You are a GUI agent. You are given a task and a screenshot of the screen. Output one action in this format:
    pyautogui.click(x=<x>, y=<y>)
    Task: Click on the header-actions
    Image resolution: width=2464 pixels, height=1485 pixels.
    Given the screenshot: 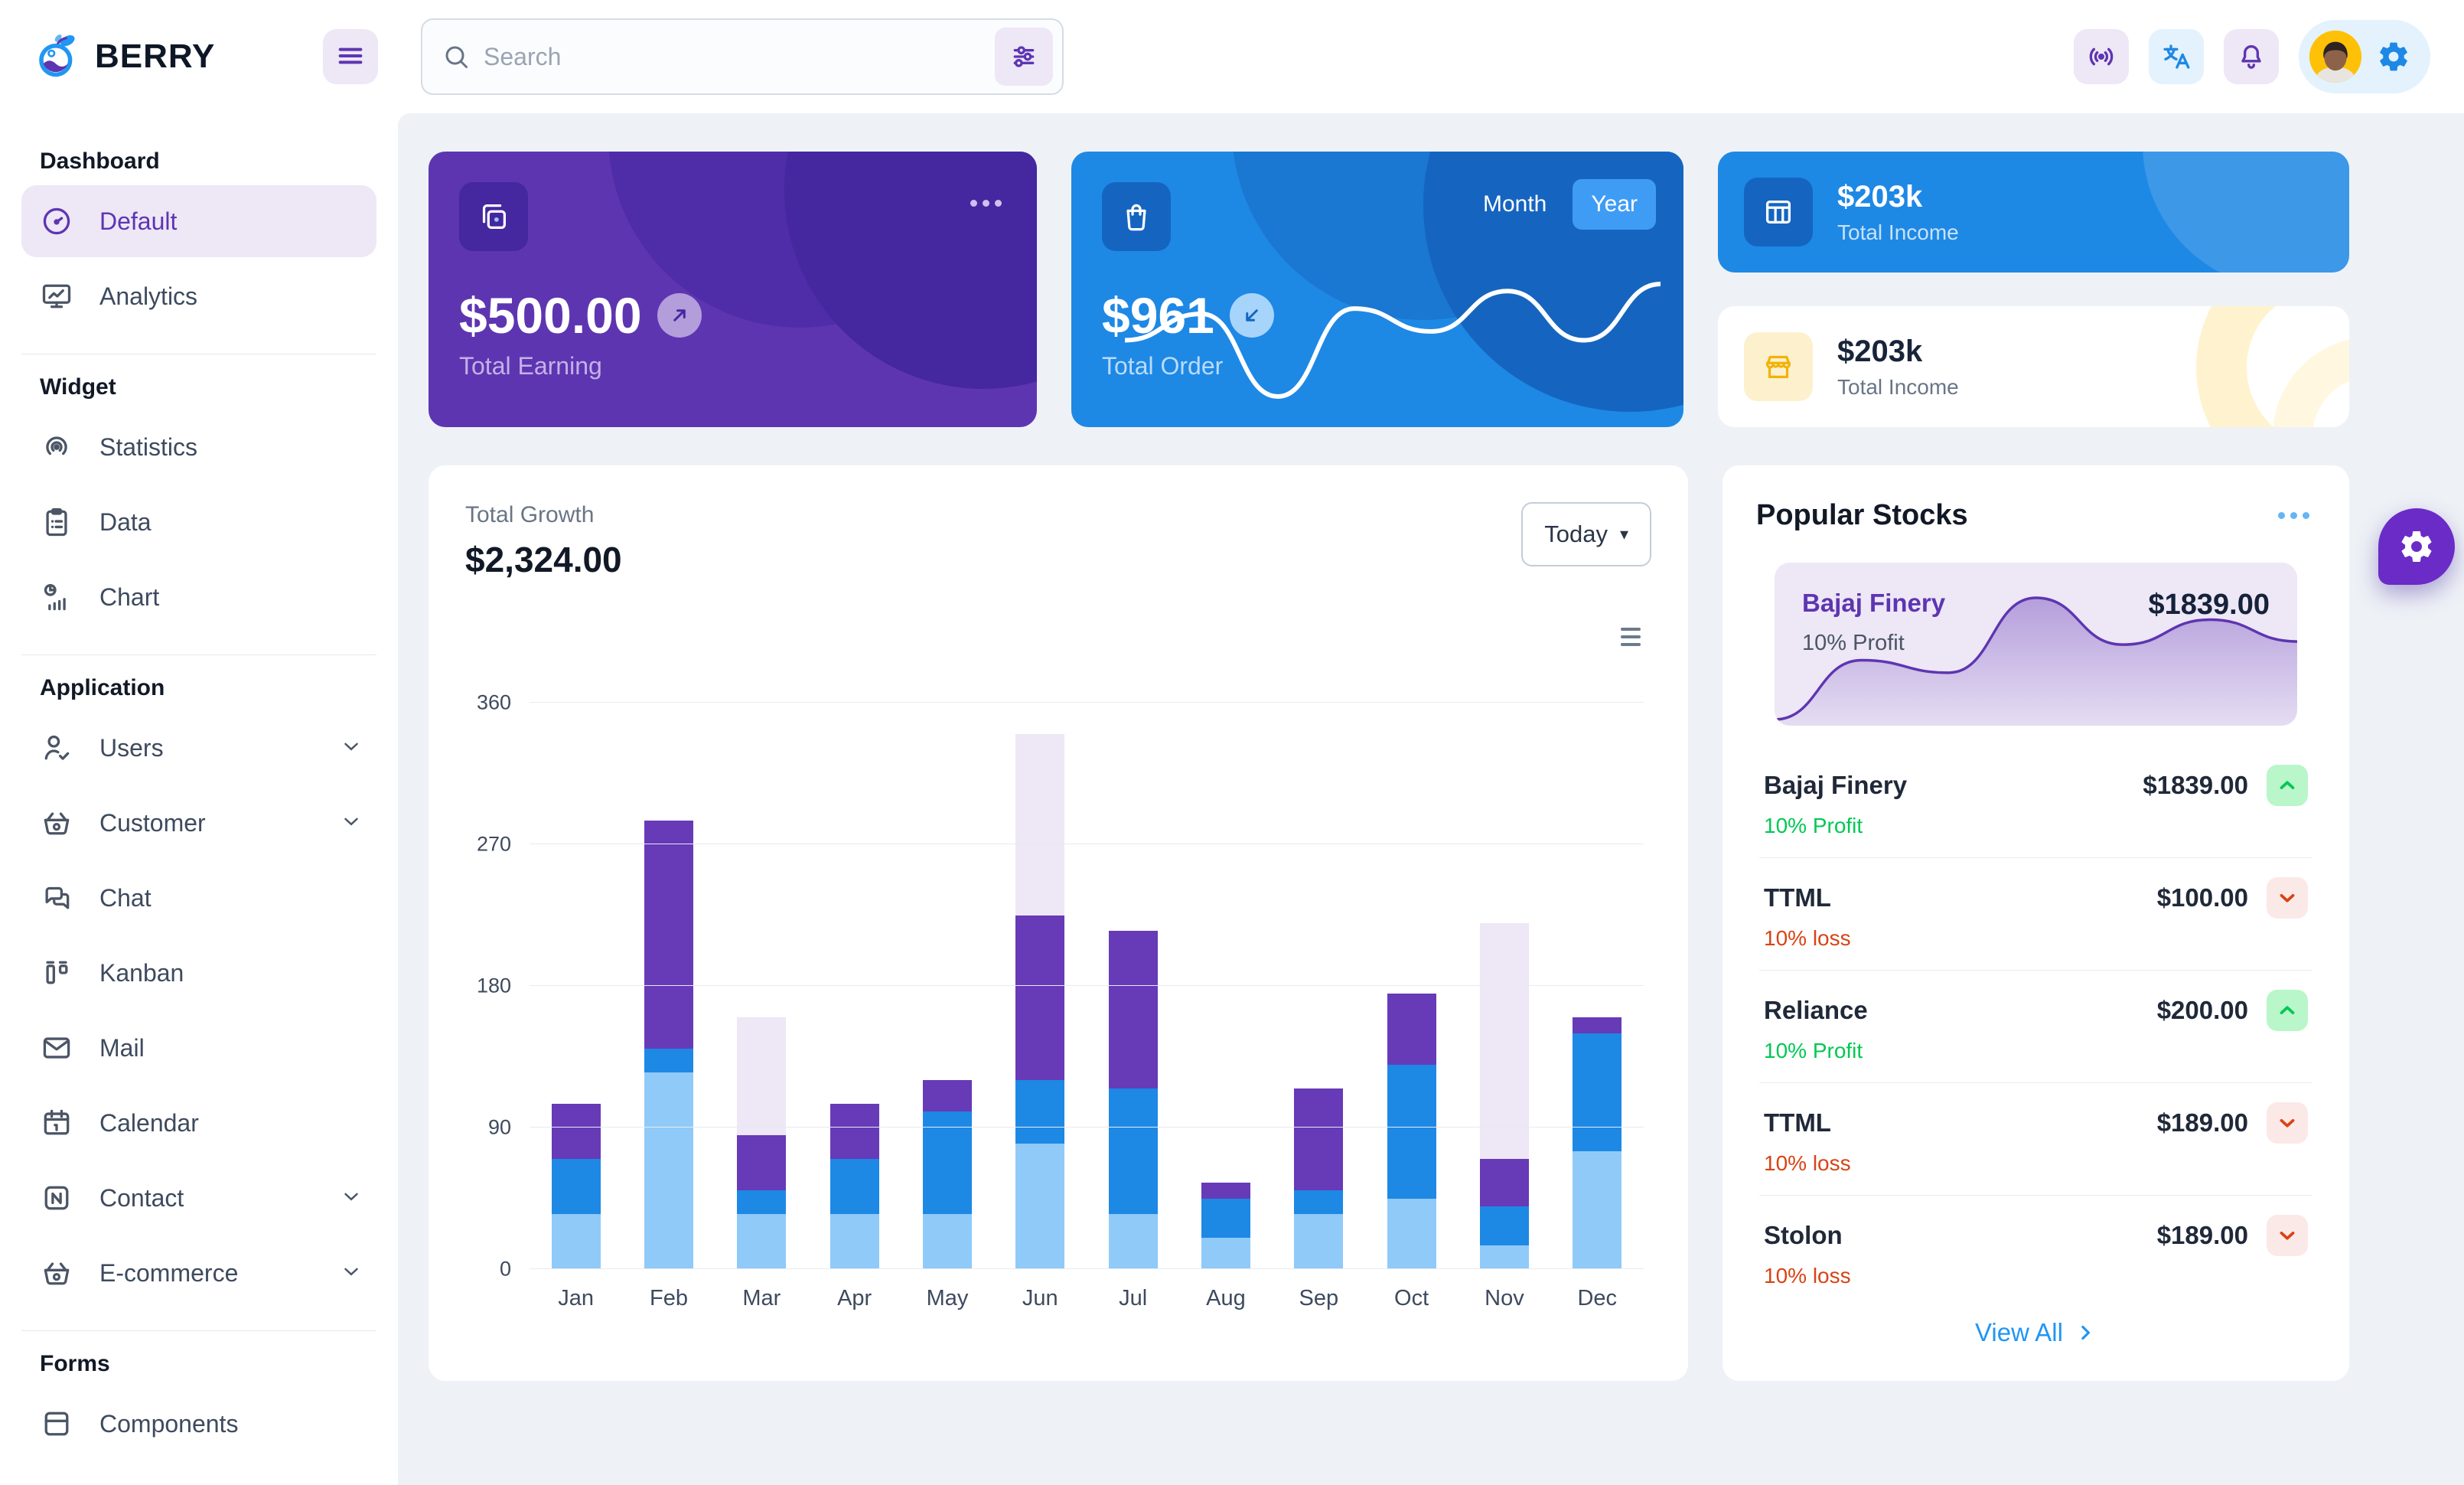 What is the action you would take?
    pyautogui.click(x=2252, y=56)
    